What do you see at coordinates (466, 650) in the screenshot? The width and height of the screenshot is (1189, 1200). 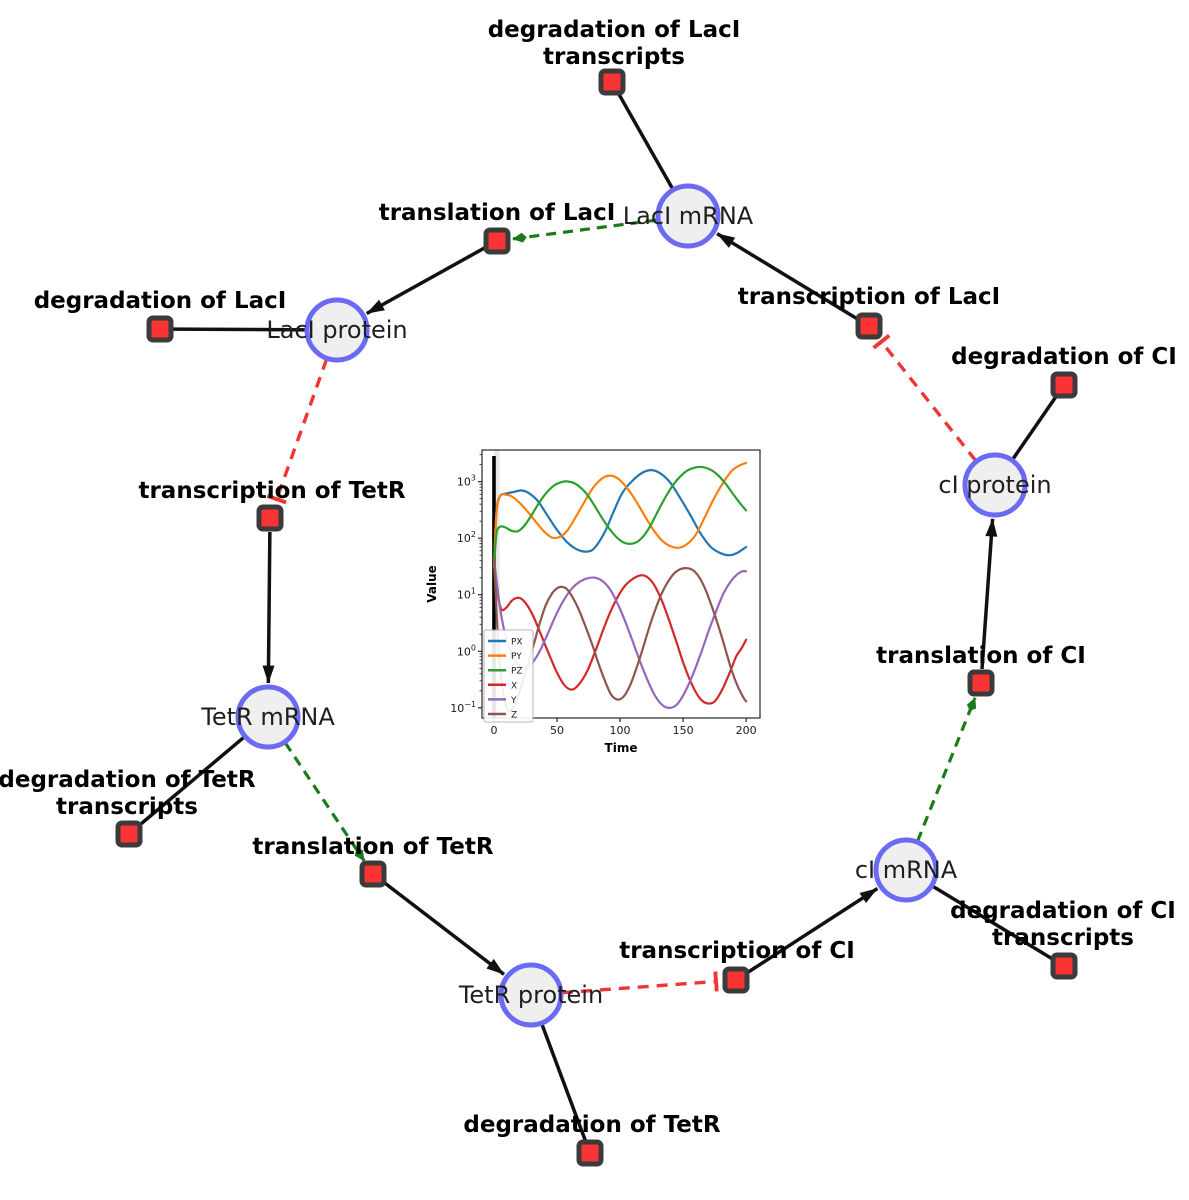 I see `y-tick-label: 10⁰` at bounding box center [466, 650].